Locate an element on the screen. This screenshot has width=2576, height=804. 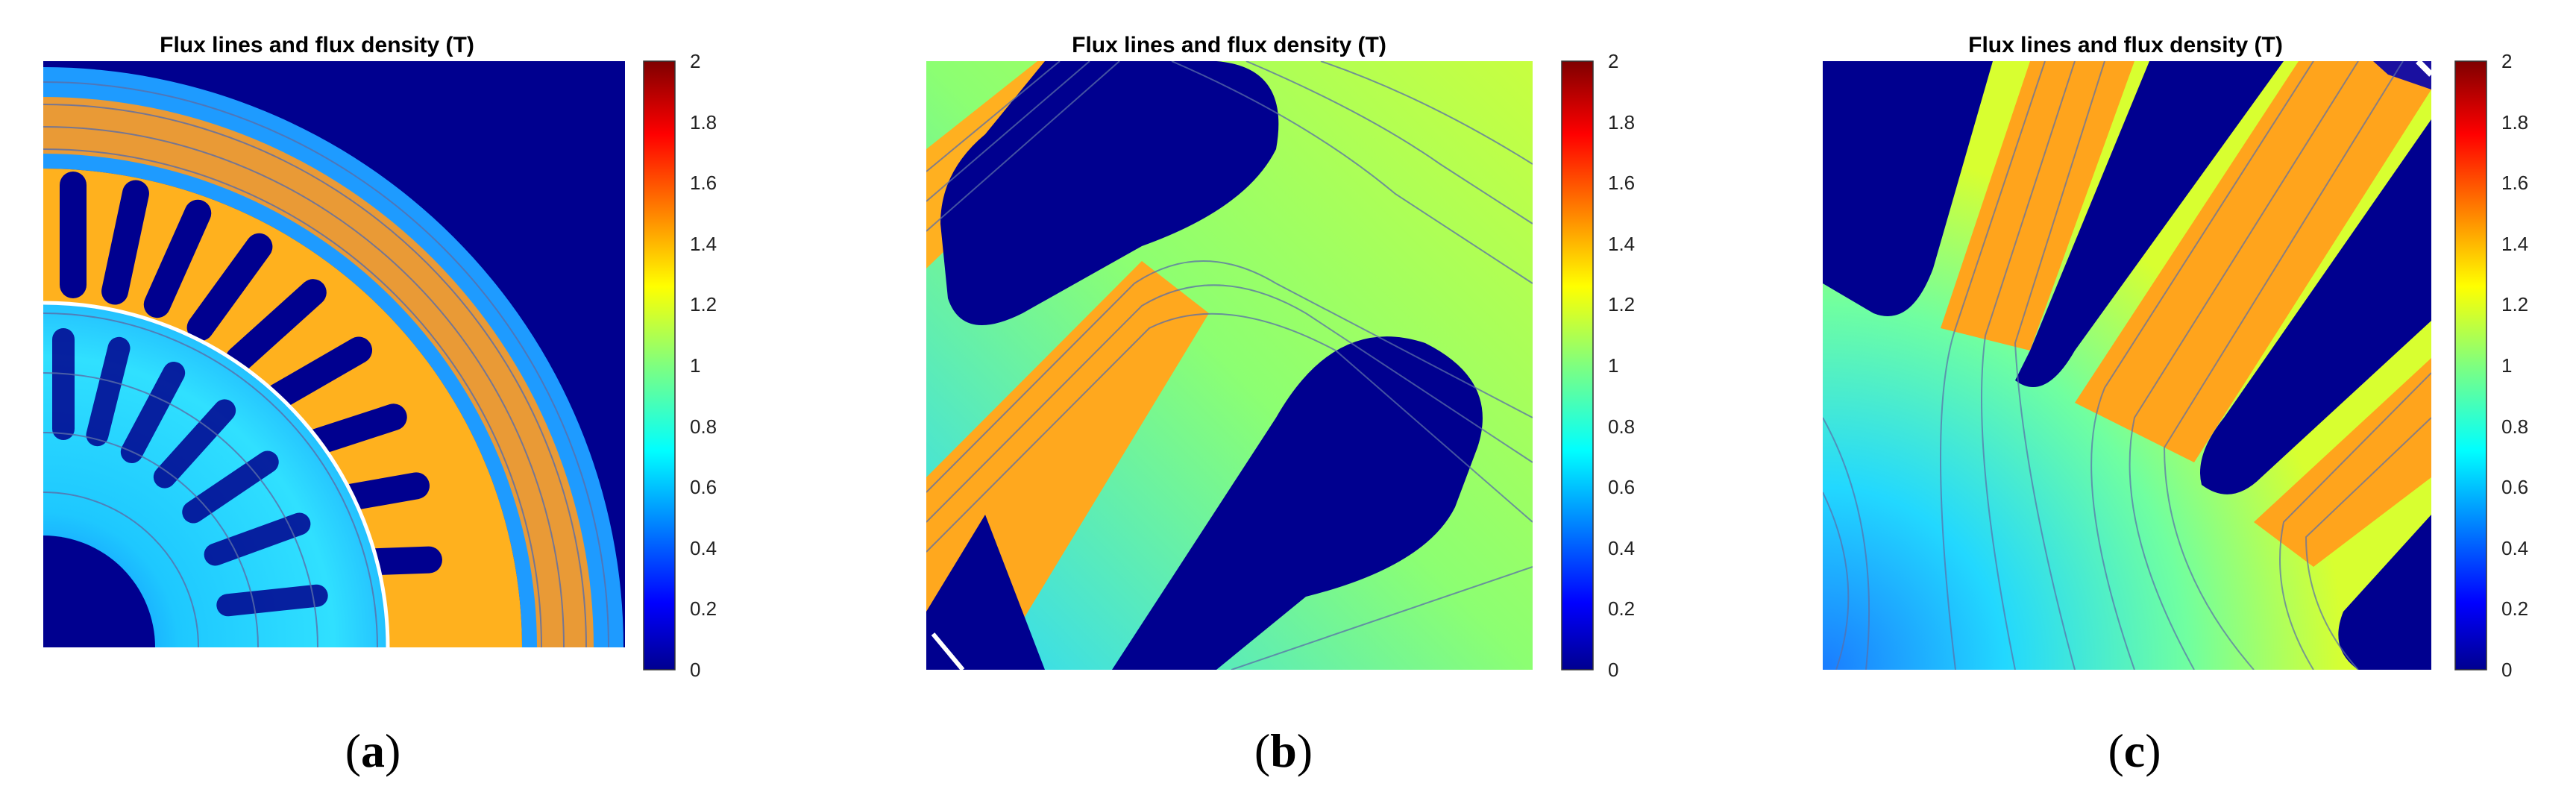
panel-b-caption: (b) is located at coordinates (1283, 751).